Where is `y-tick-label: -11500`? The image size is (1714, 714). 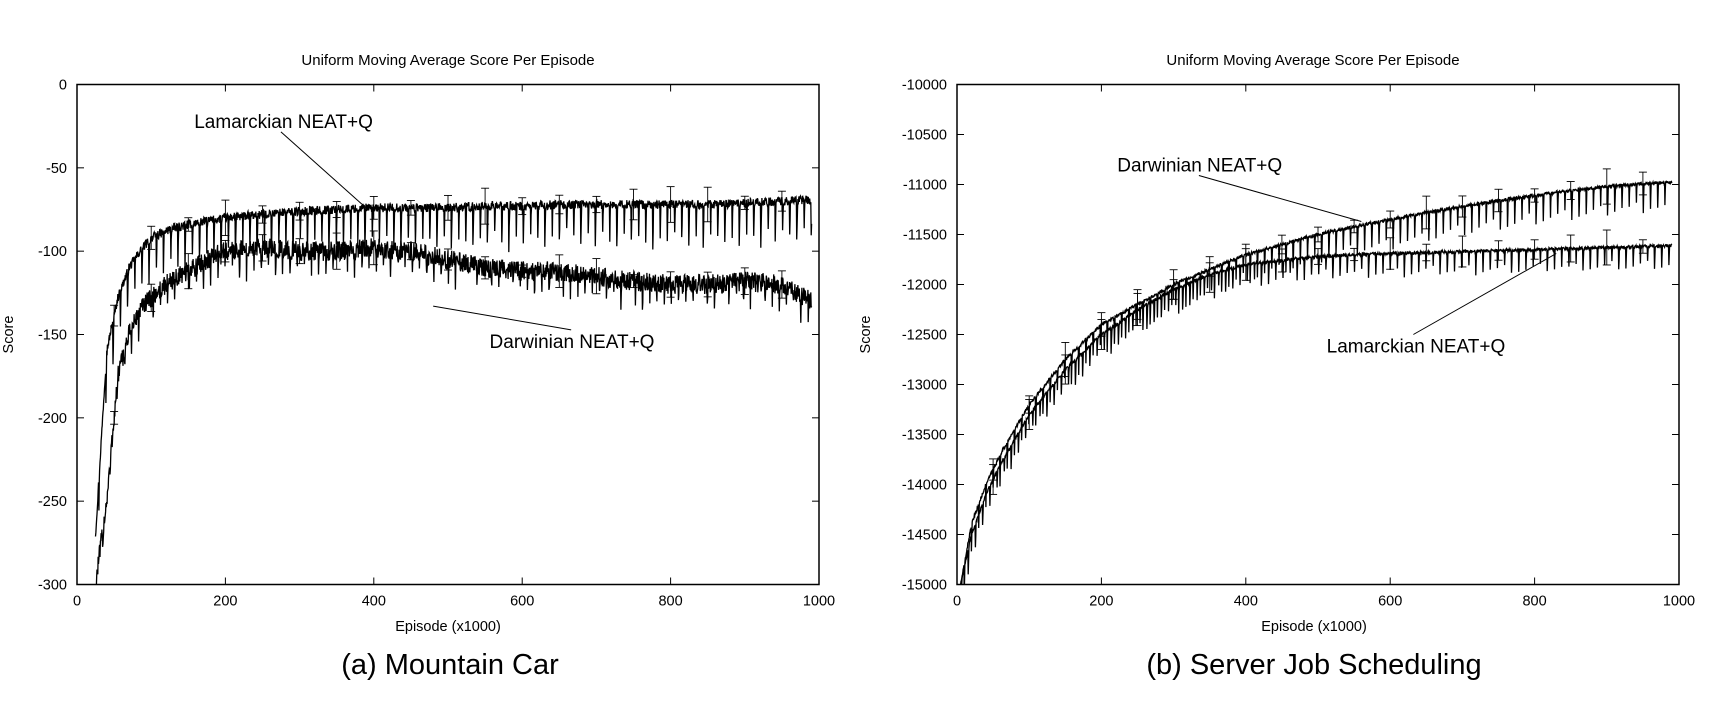 y-tick-label: -11500 is located at coordinates (925, 236).